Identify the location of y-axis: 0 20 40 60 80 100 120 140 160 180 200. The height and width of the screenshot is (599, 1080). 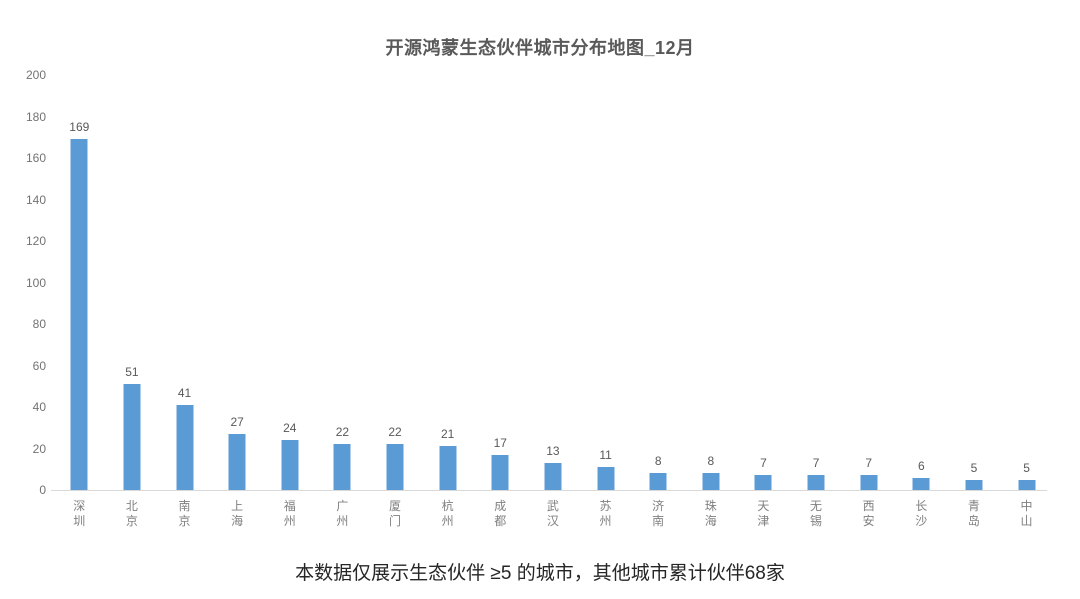
(23, 282).